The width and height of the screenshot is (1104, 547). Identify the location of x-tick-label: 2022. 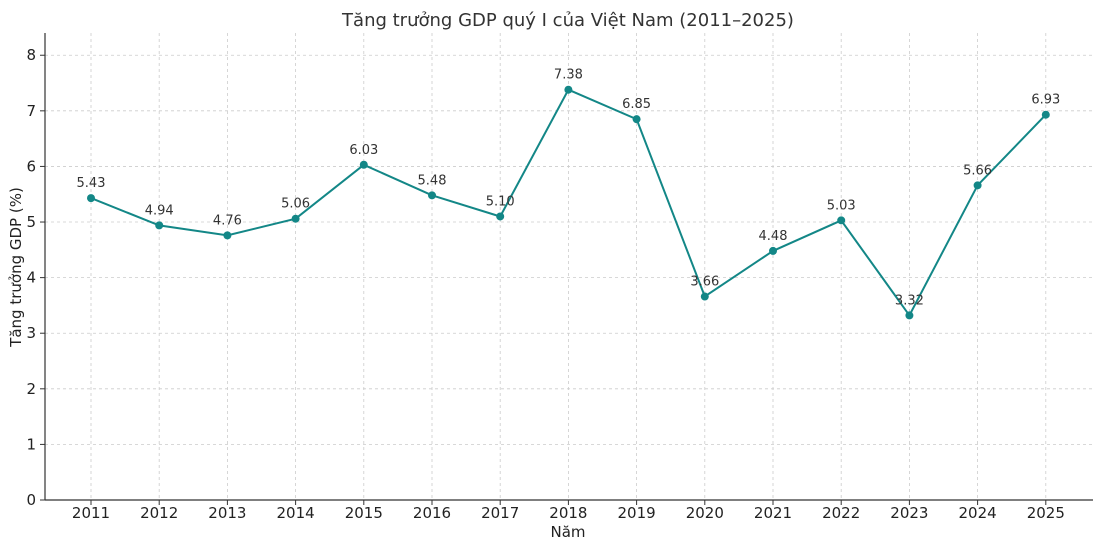
(841, 513).